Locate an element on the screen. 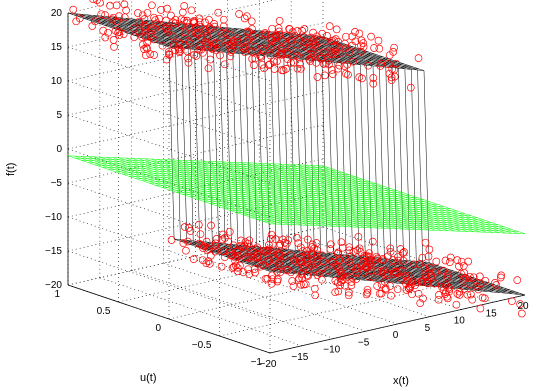  z-tick-label: −15 is located at coordinates (53, 251).